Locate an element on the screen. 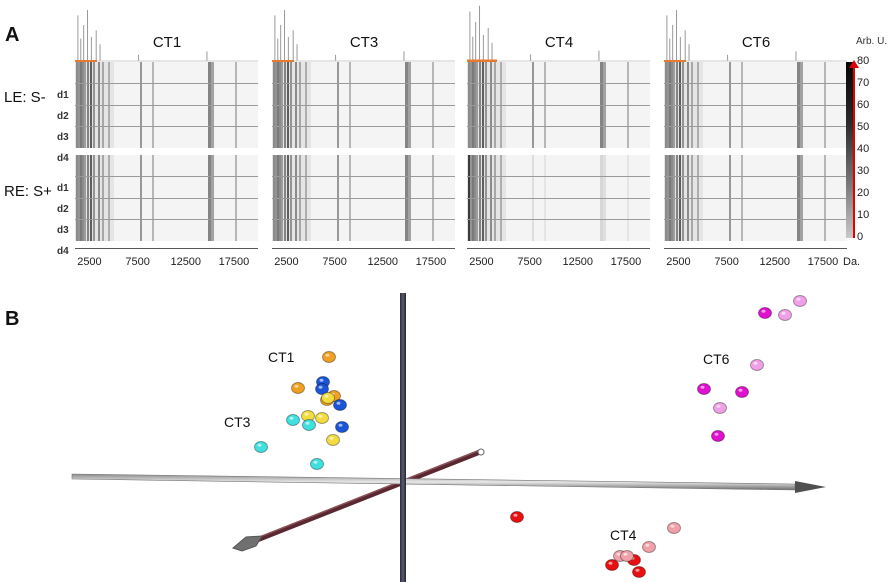 This screenshot has height=582, width=894. x-axis-ct4 is located at coordinates (558, 248).